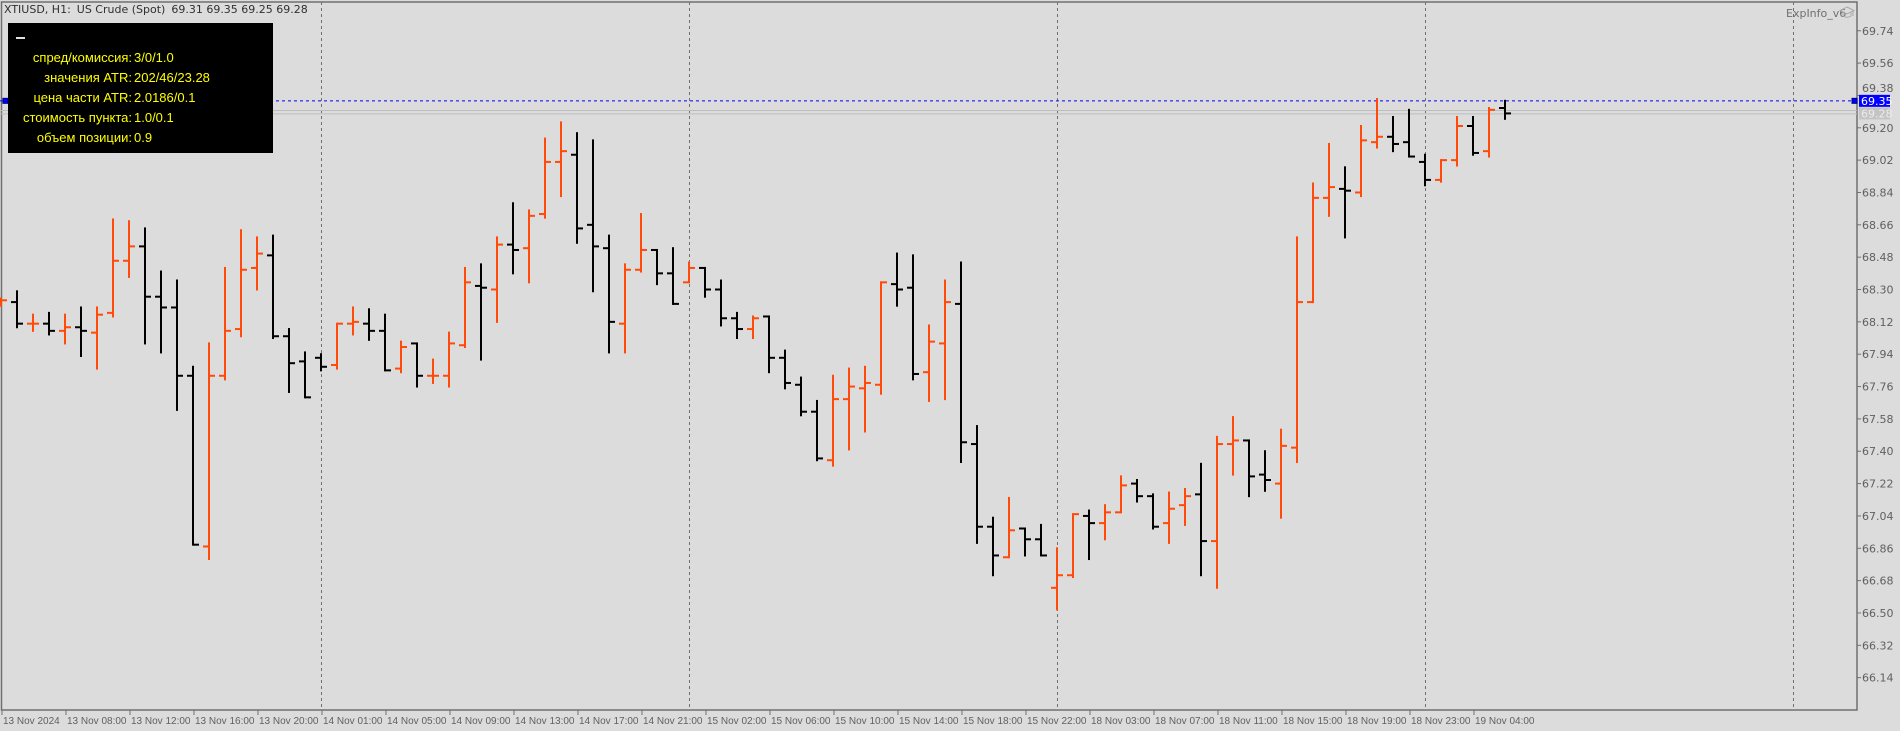 The height and width of the screenshot is (731, 1900). Describe the element at coordinates (121, 9) in the screenshot. I see `symbol-description: US Crude (Spot)` at that location.